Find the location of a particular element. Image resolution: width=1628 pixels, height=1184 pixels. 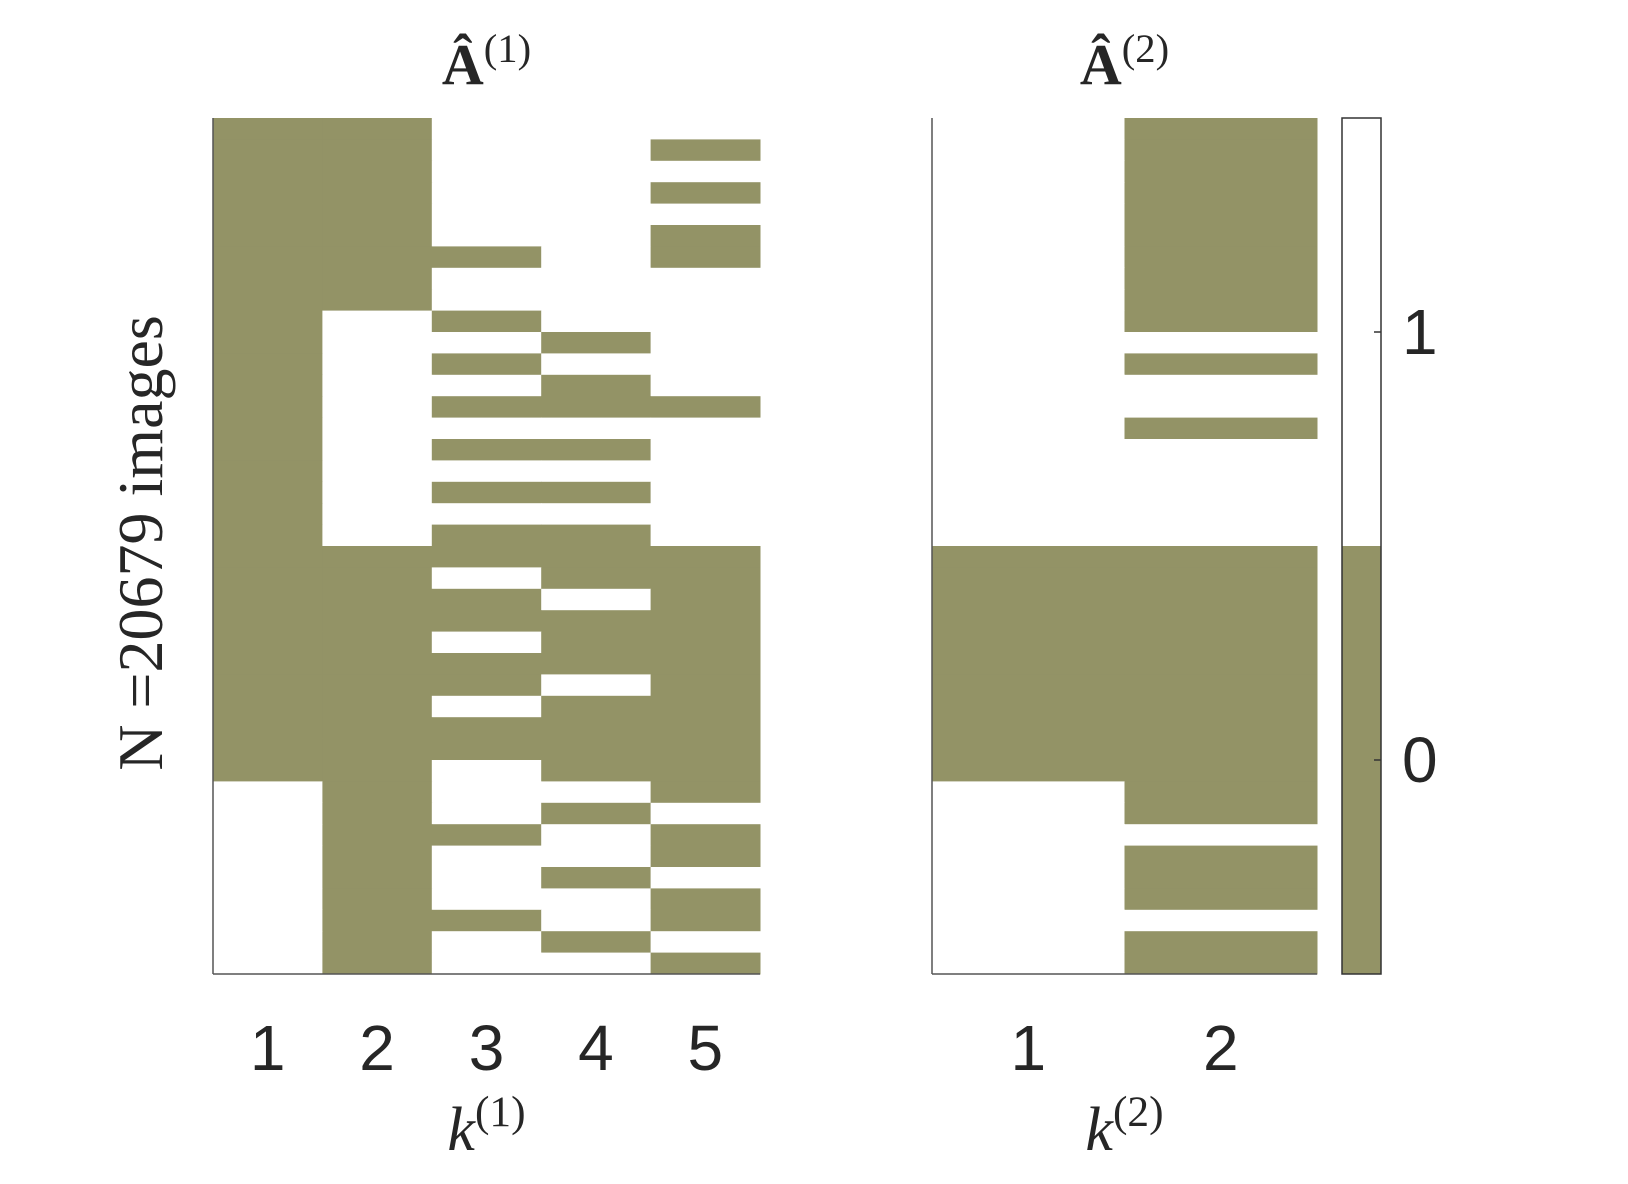

x-tick-label: 1 is located at coordinates (1028, 1048).